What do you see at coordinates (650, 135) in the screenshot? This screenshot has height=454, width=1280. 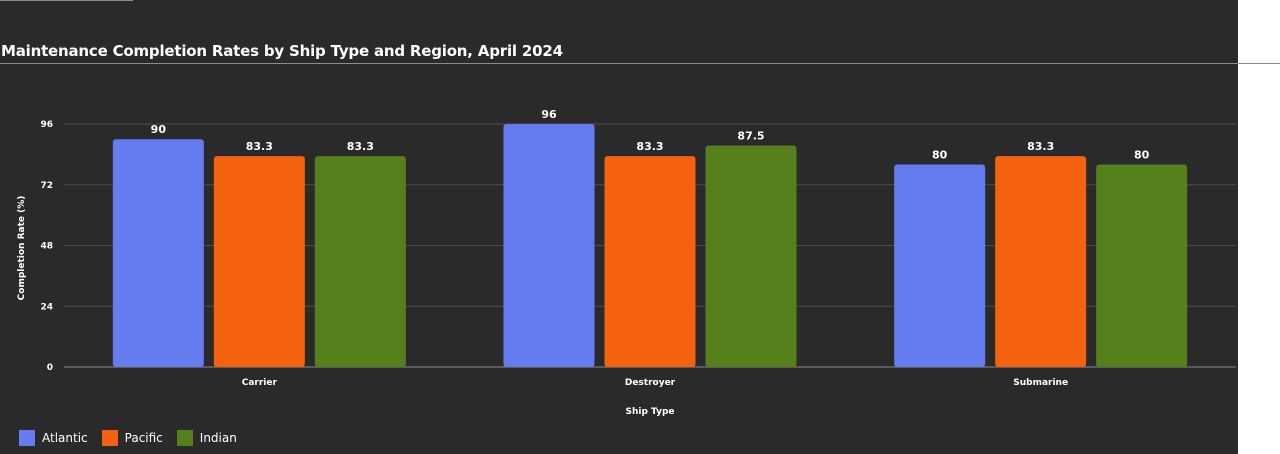 I see `data-labels: 90 83.3 83.3 96 83.3 87.5 80 83.3 80` at bounding box center [650, 135].